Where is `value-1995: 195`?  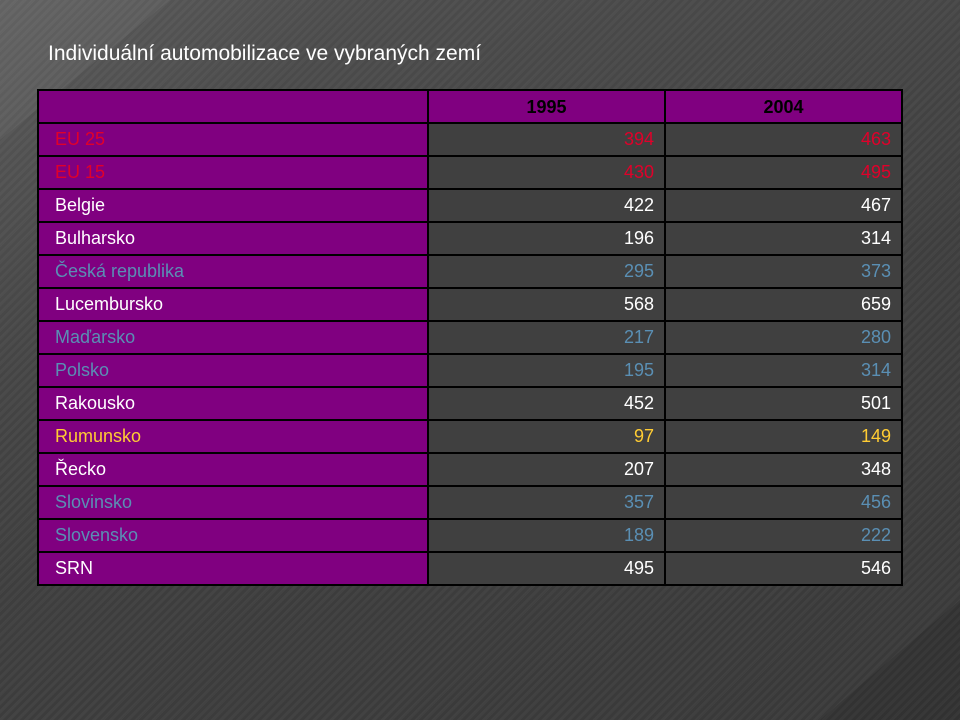 value-1995: 195 is located at coordinates (546, 370).